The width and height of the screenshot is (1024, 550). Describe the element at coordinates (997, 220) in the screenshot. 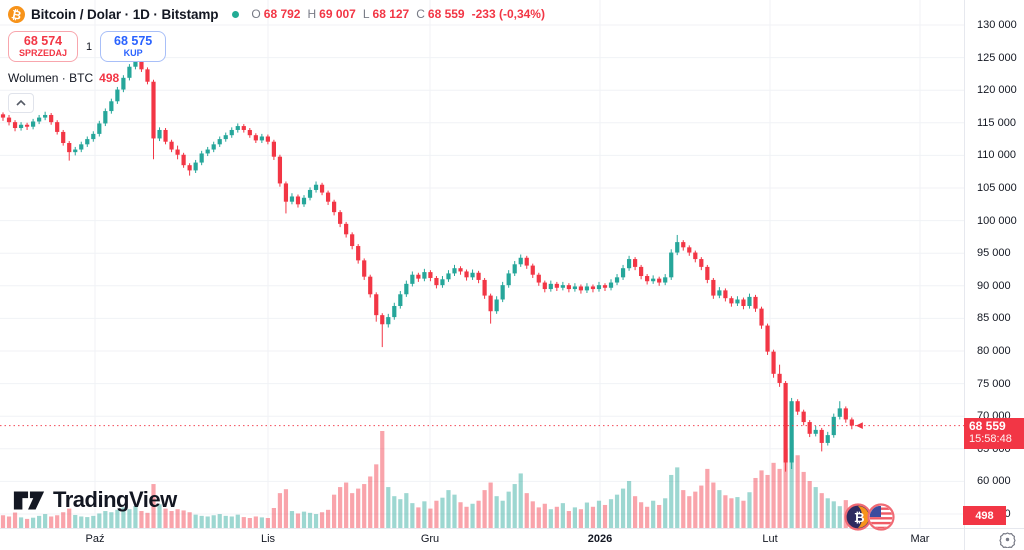

I see `price-tick-label: 100 000` at that location.